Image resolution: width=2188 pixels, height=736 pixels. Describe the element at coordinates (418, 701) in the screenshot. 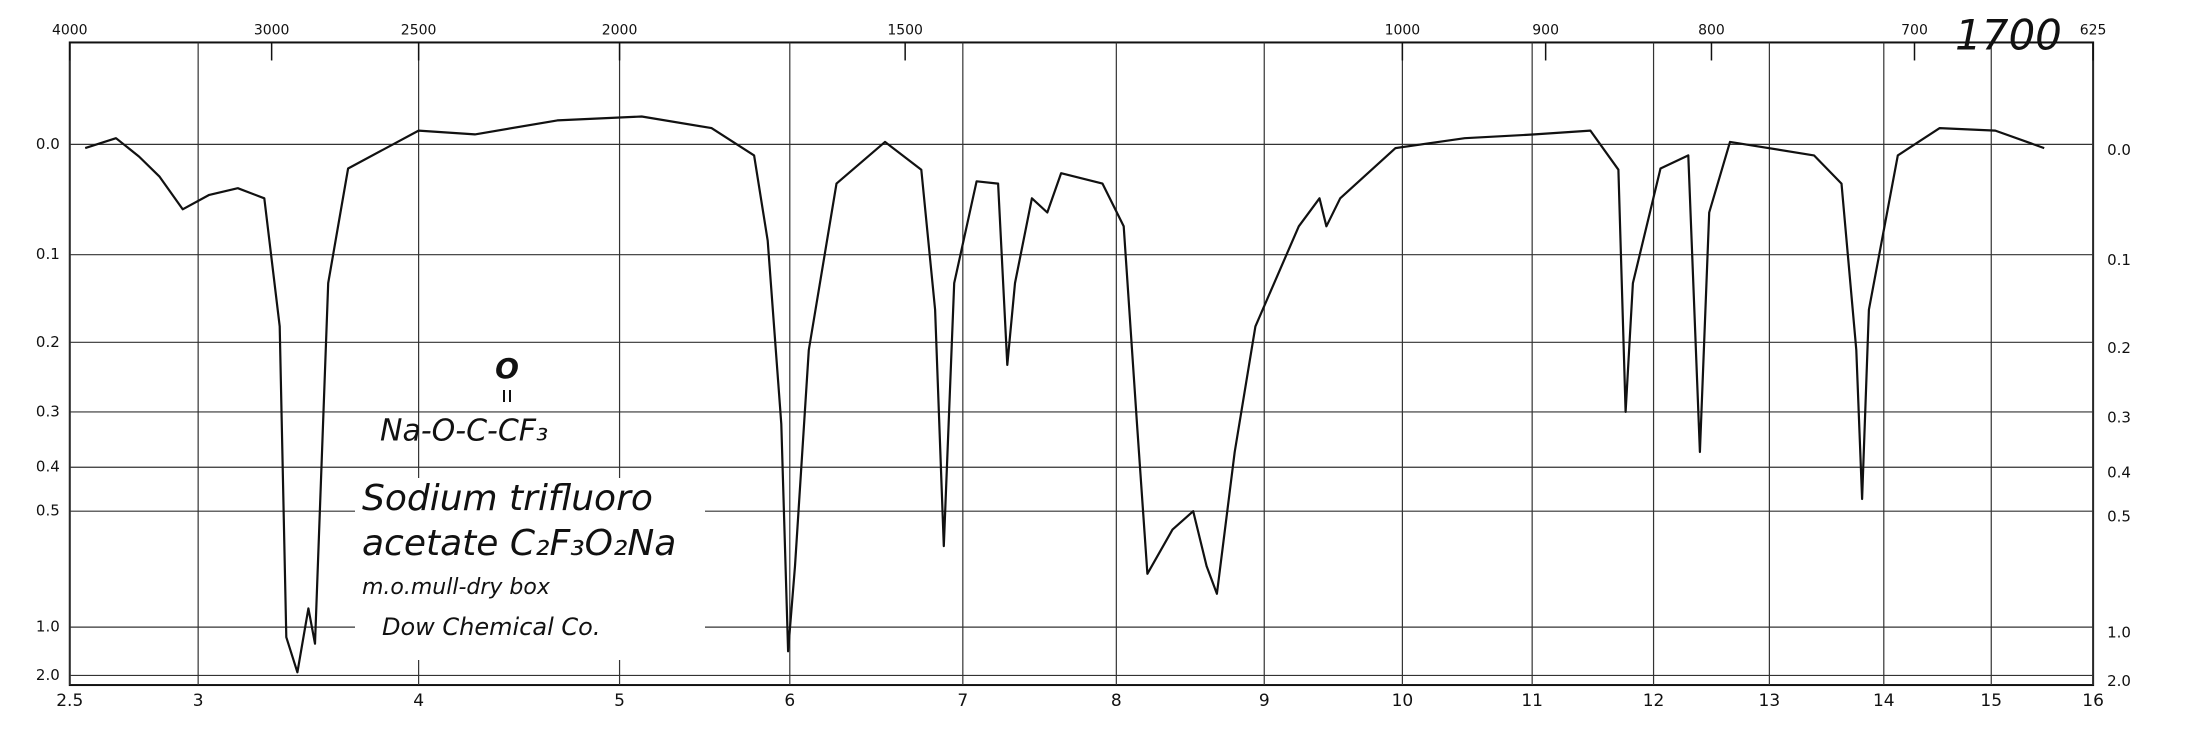

I see `x-tick-label: 4` at that location.